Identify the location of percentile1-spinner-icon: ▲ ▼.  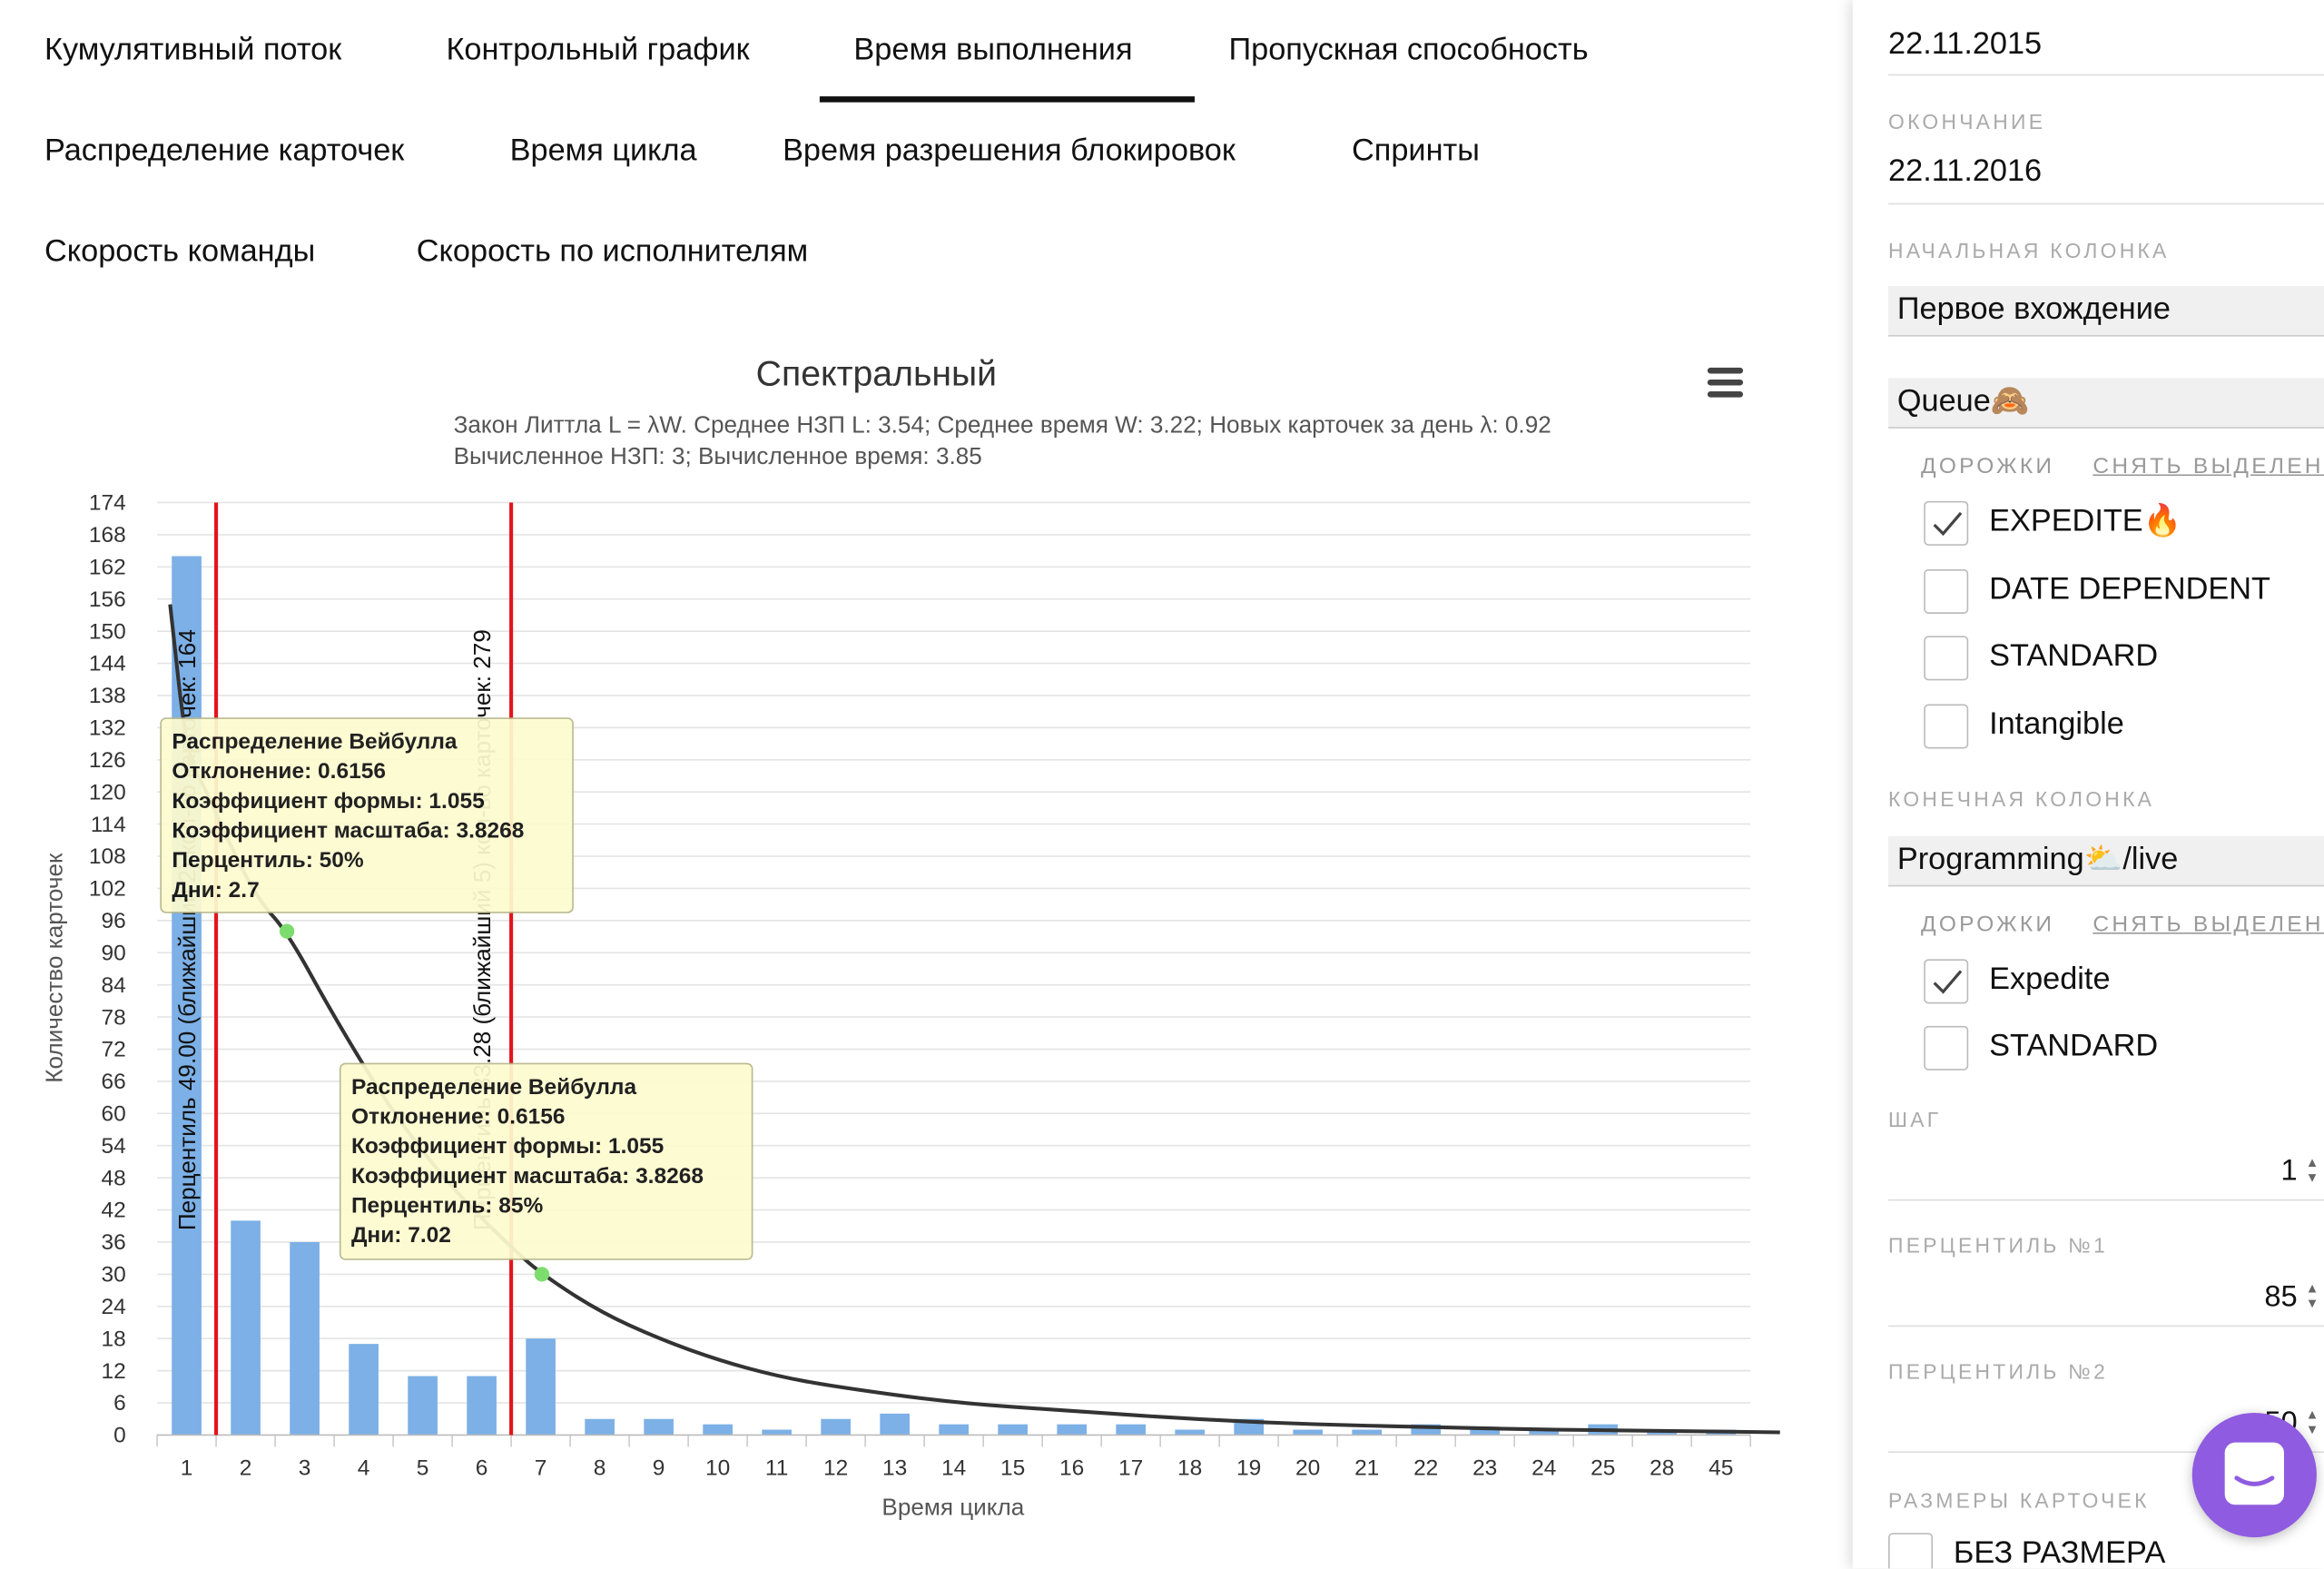
(2312, 1295).